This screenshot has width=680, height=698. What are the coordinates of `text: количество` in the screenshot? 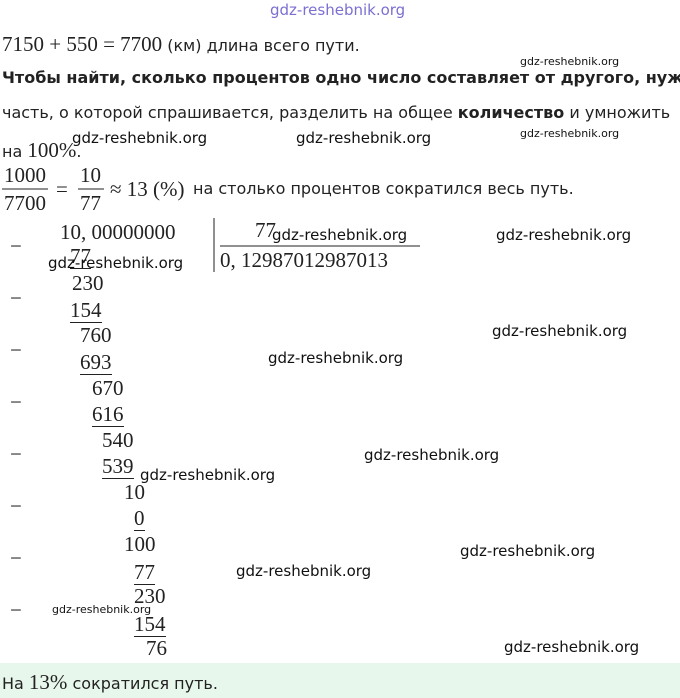 It's located at (511, 112).